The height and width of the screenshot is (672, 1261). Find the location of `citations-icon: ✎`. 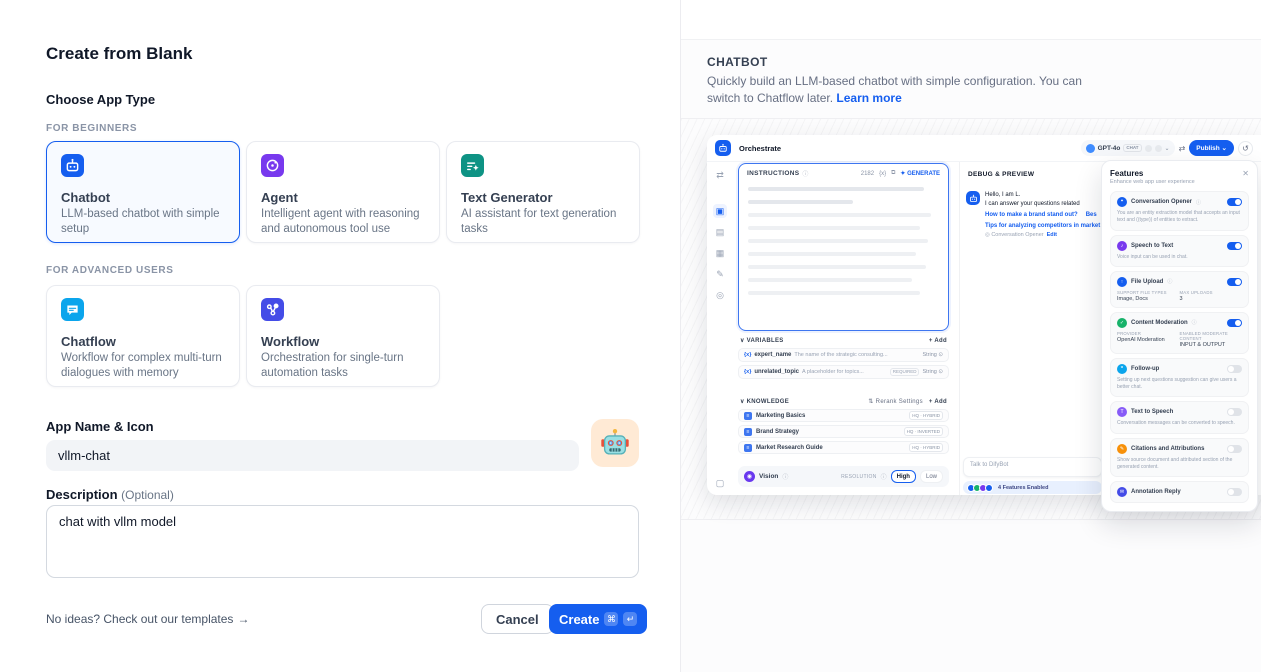

citations-icon: ✎ is located at coordinates (1122, 448).